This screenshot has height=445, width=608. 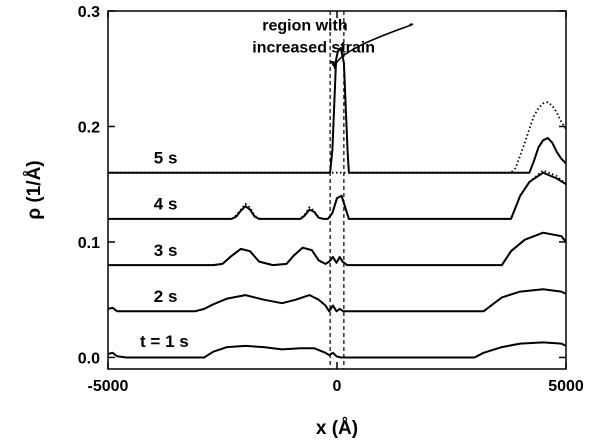 What do you see at coordinates (89, 127) in the screenshot?
I see `y-tick-label: 0.2` at bounding box center [89, 127].